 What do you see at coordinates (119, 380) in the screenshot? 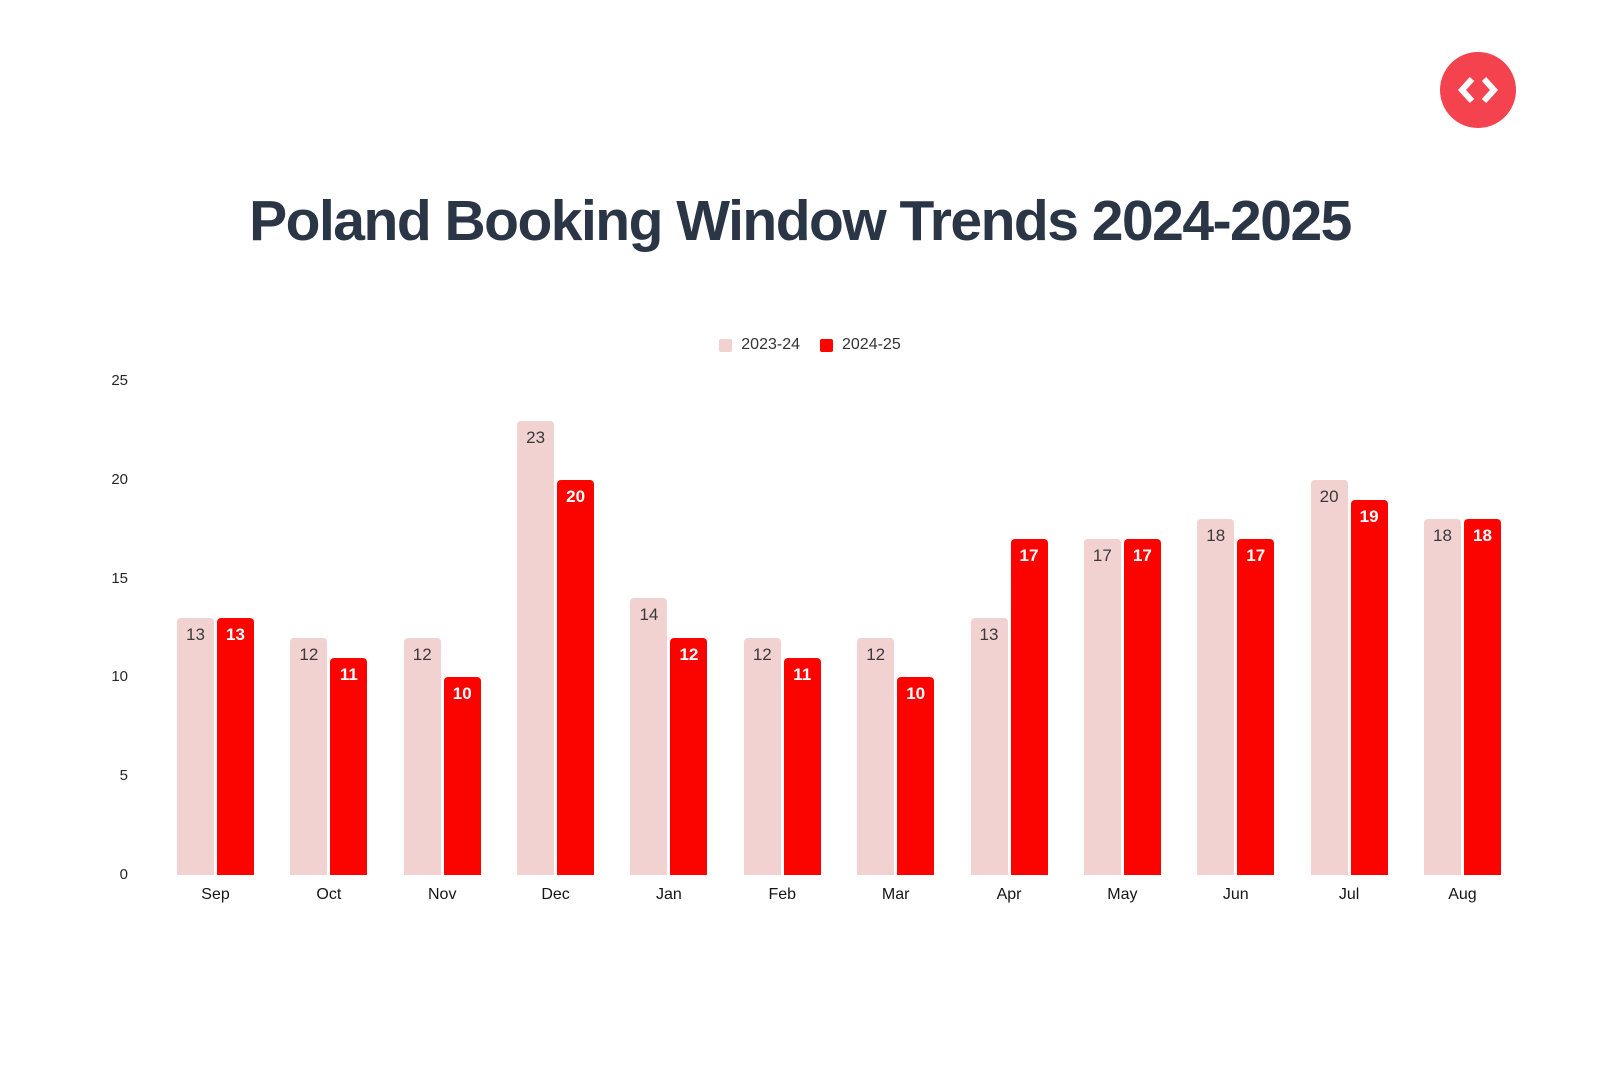
I see `y-axis-tick-25: 25` at bounding box center [119, 380].